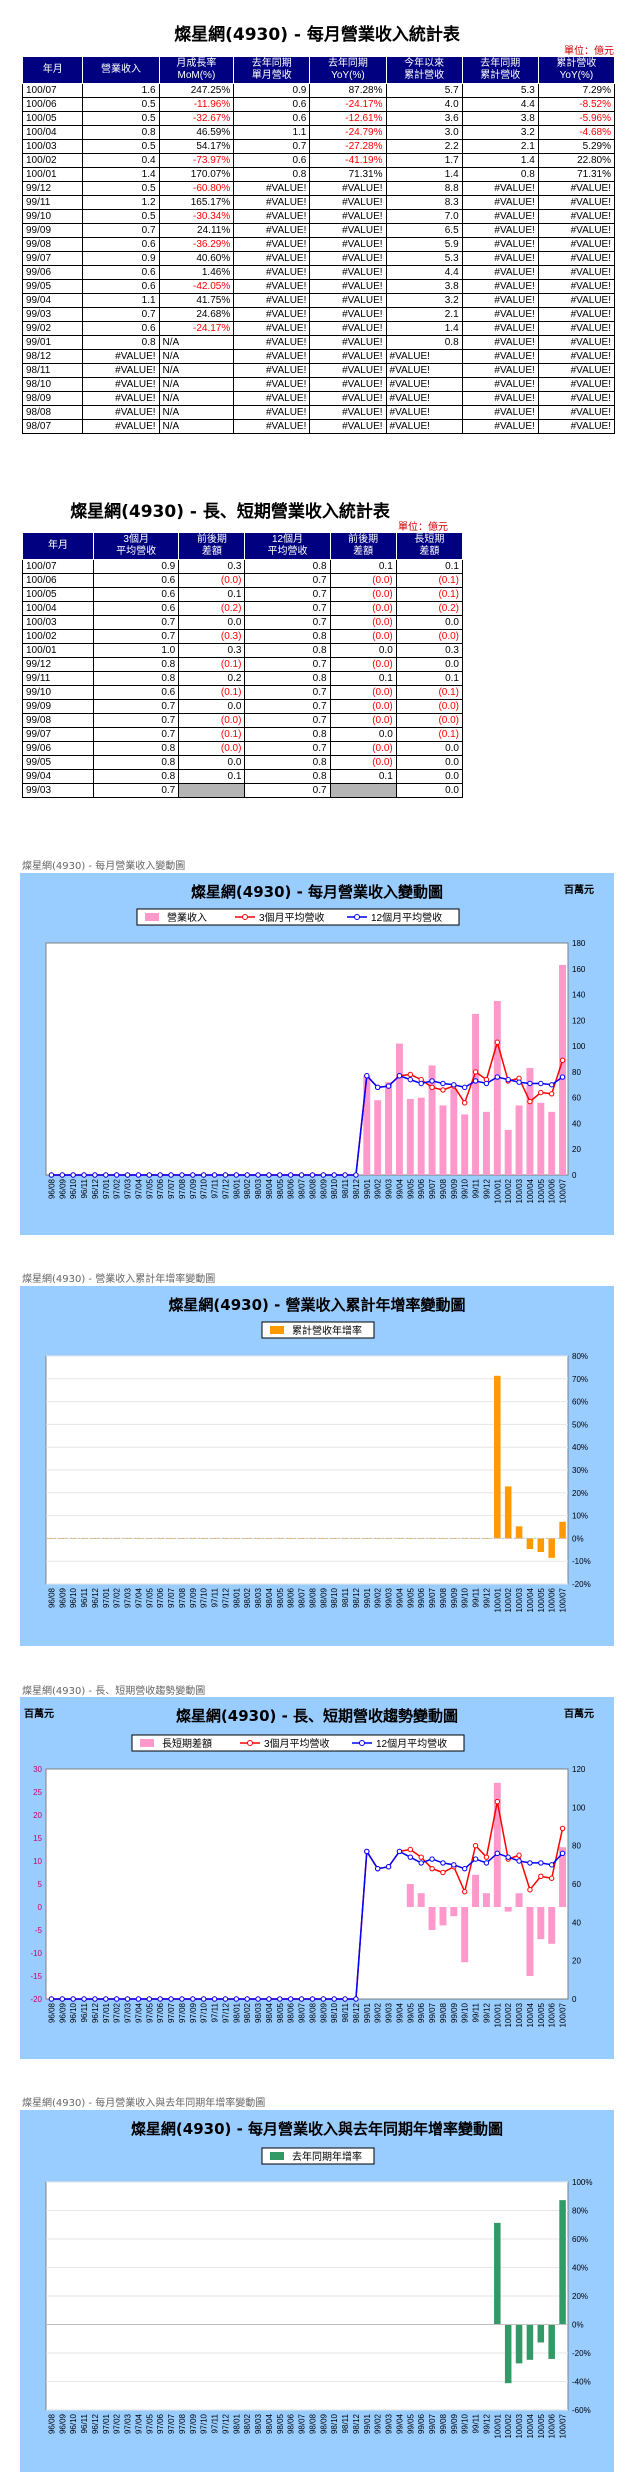 The image size is (634, 2491). Describe the element at coordinates (356, 1188) in the screenshot. I see `x-tick-label: 98/12` at that location.